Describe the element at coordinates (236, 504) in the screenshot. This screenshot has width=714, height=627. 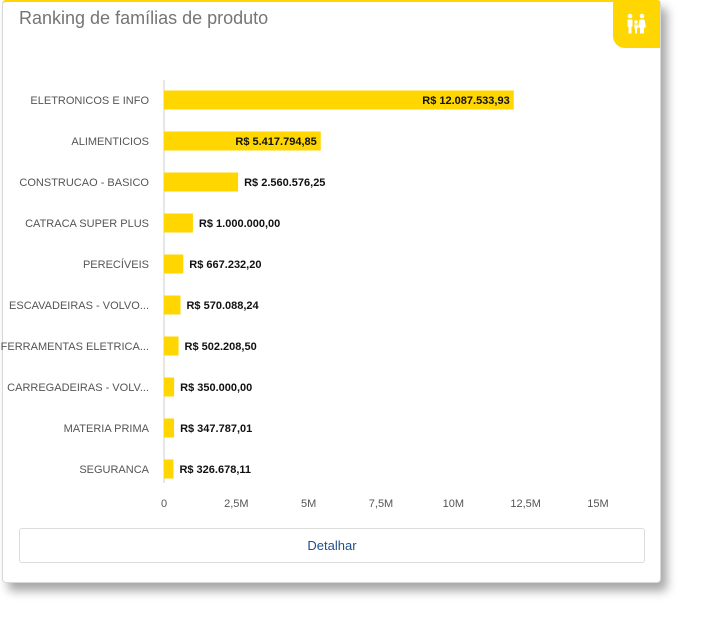
I see `x-tick-label: 2,5M` at that location.